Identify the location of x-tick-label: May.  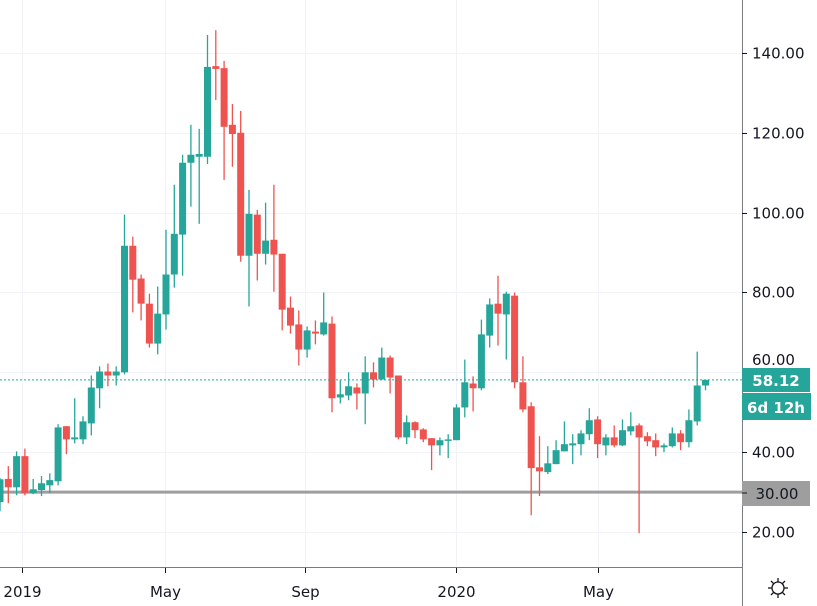
(165, 592).